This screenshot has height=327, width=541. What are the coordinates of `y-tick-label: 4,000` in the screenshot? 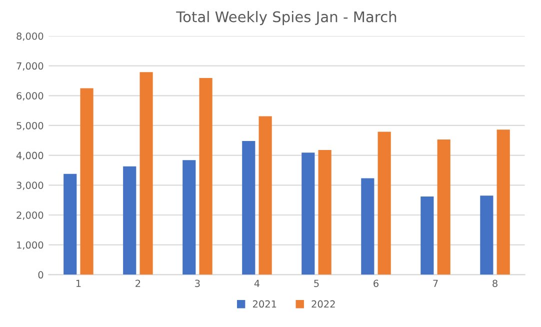 It's located at (30, 156).